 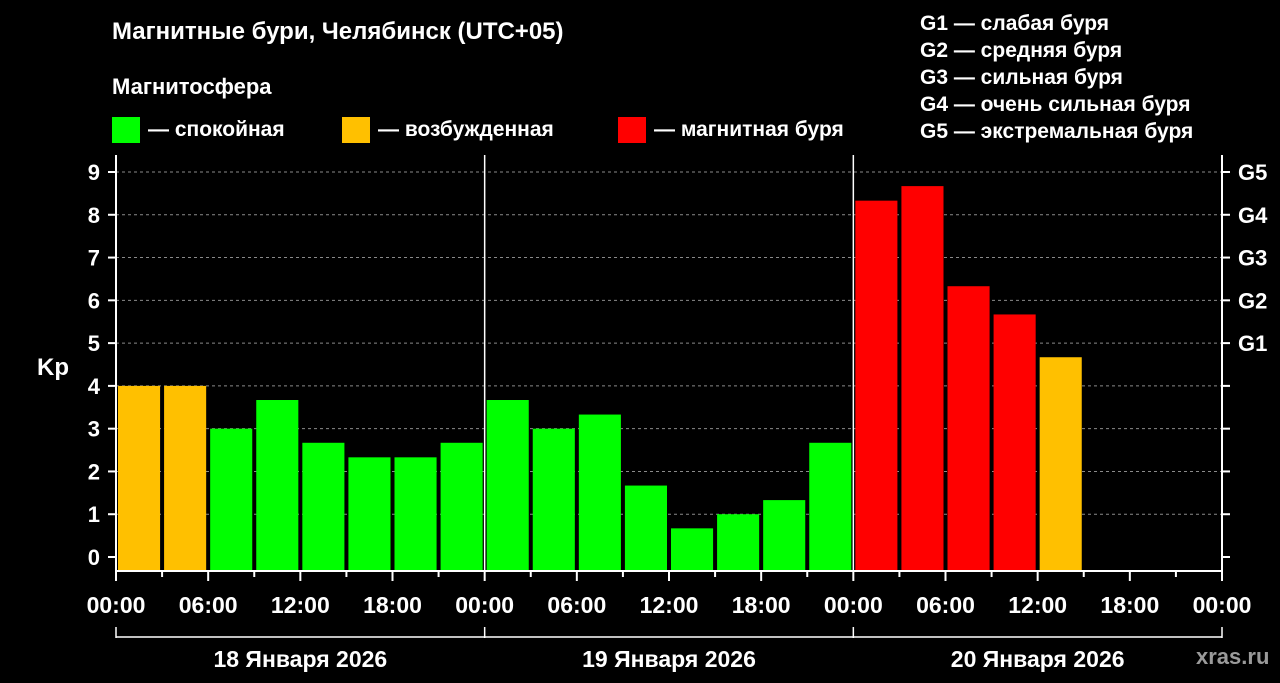 What do you see at coordinates (632, 130) in the screenshot?
I see `legend-swatch-storm` at bounding box center [632, 130].